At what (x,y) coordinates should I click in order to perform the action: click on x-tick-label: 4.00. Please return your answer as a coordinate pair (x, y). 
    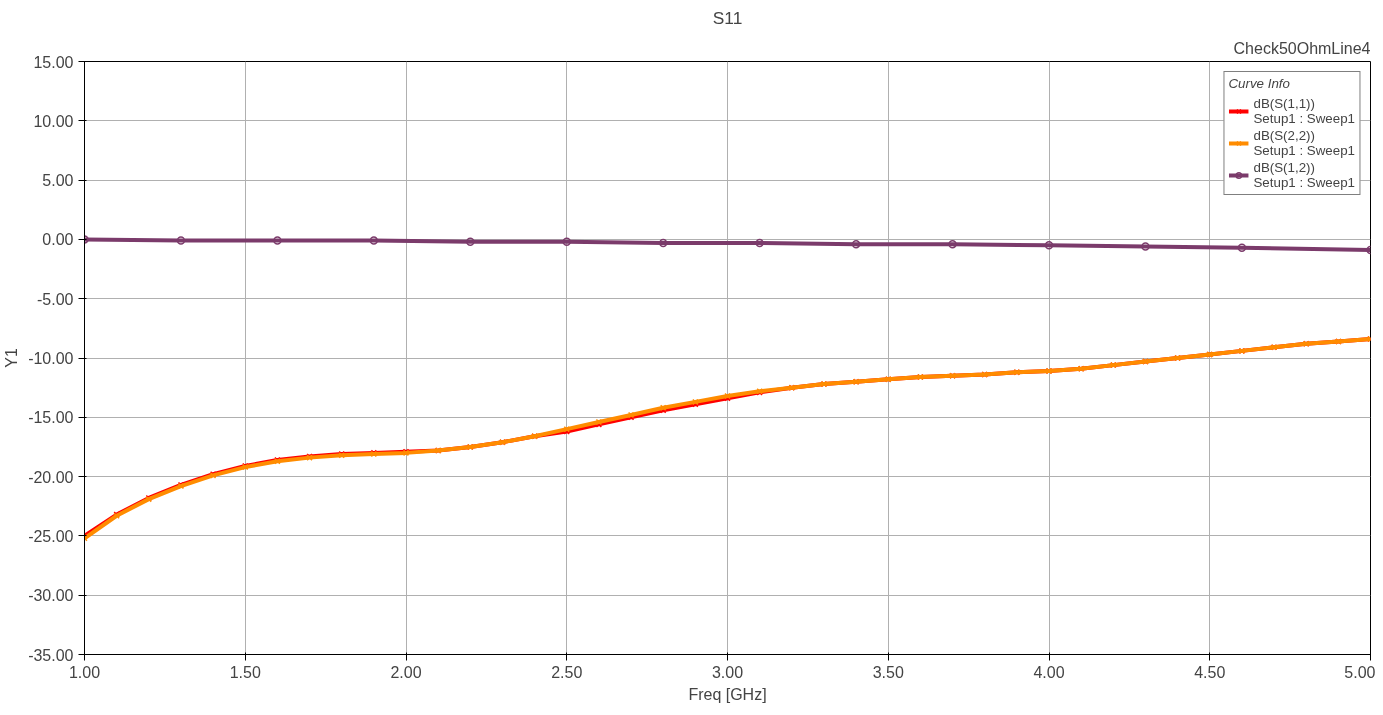
    Looking at the image, I should click on (1049, 672).